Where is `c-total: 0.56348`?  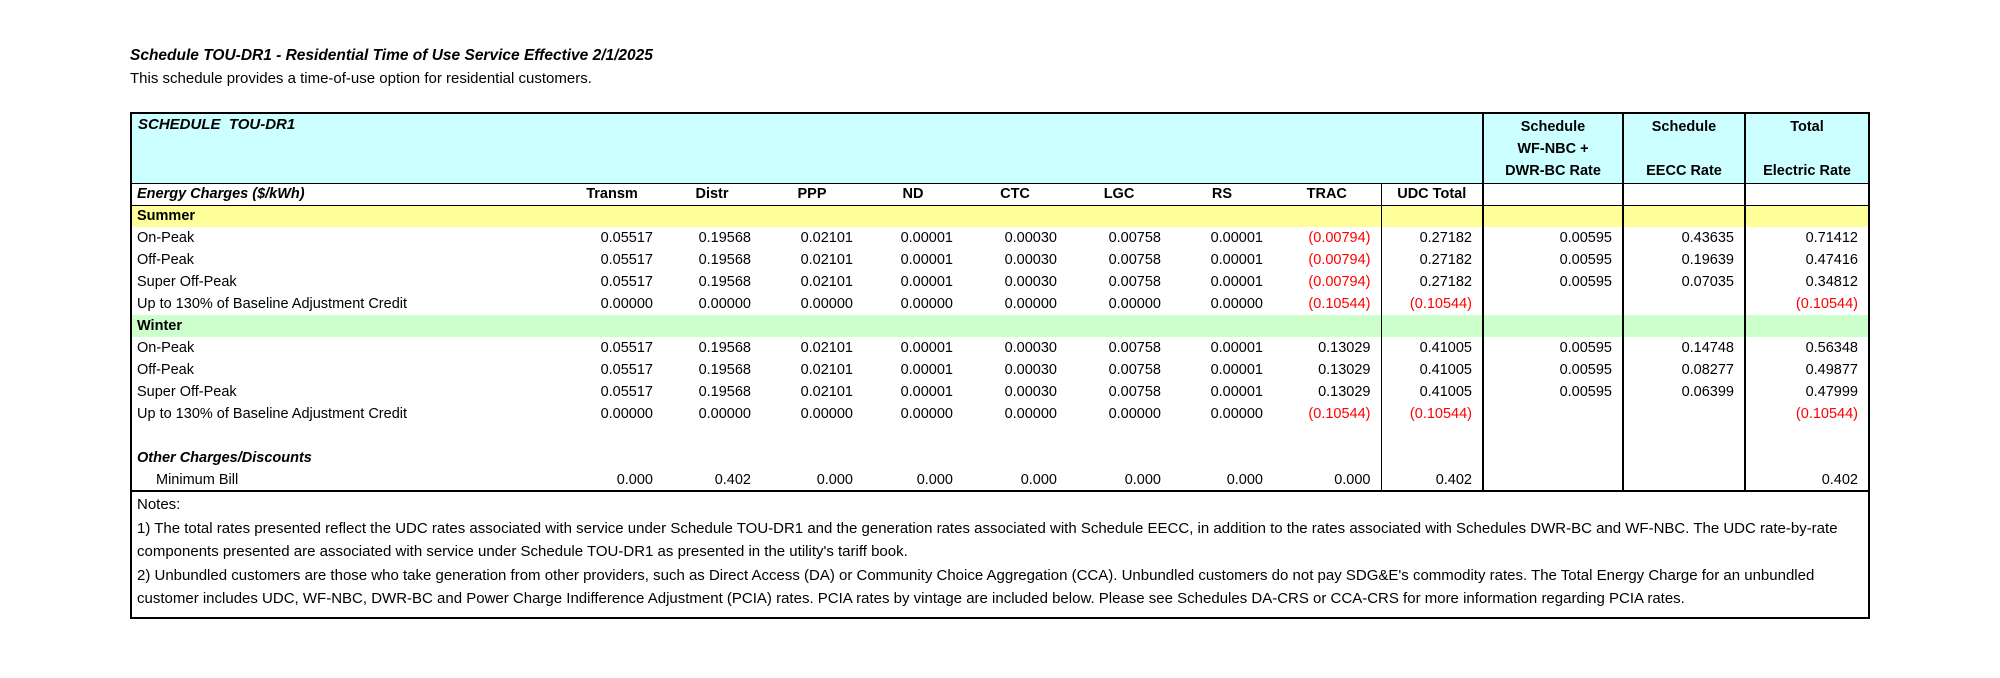
c-total: 0.56348 is located at coordinates (1806, 348).